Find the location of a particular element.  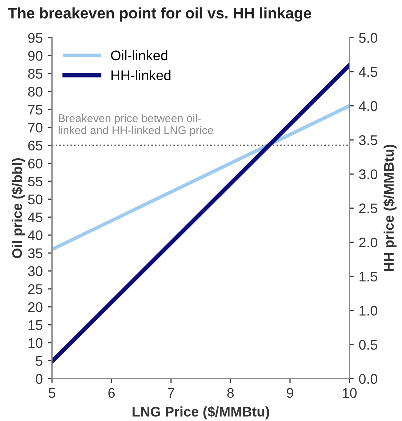

y-tick-label: 5 is located at coordinates (39, 361).